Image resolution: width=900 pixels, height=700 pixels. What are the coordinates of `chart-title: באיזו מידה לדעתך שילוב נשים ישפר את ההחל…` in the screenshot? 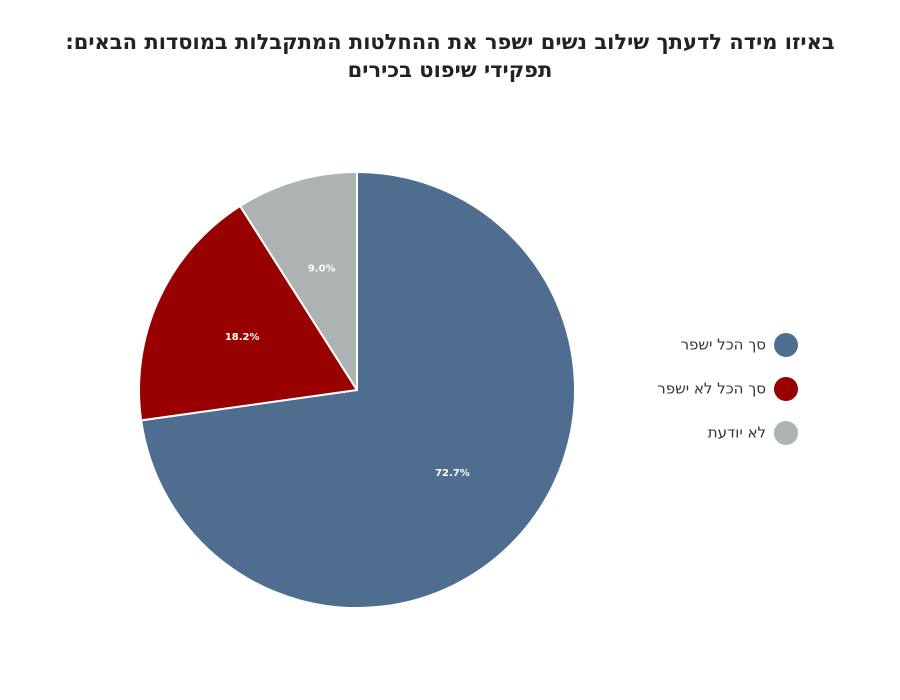 It's located at (450, 56).